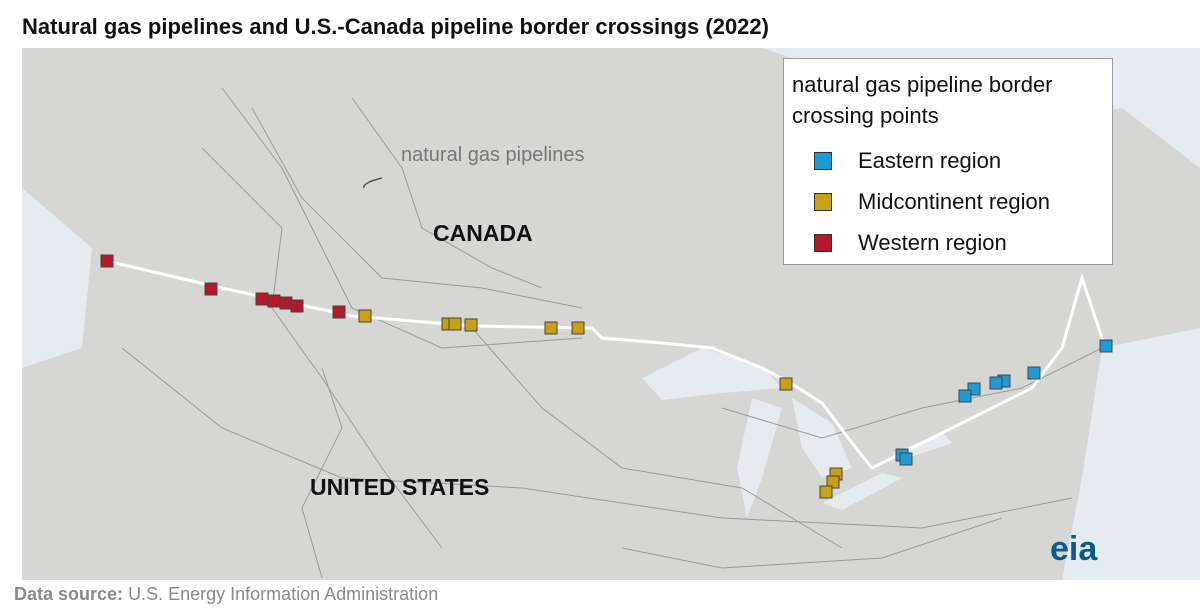 This screenshot has height=614, width=1200. Describe the element at coordinates (483, 233) in the screenshot. I see `canada-label: CANADA` at that location.